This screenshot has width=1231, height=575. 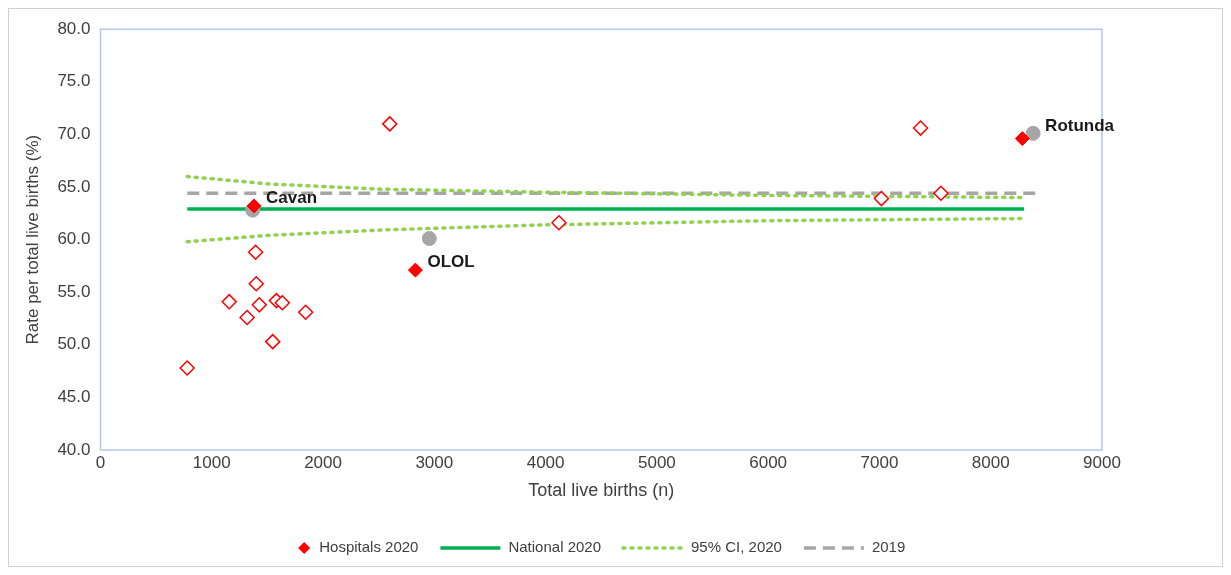 I want to click on y-tick-label: 50.0, so click(x=74, y=344).